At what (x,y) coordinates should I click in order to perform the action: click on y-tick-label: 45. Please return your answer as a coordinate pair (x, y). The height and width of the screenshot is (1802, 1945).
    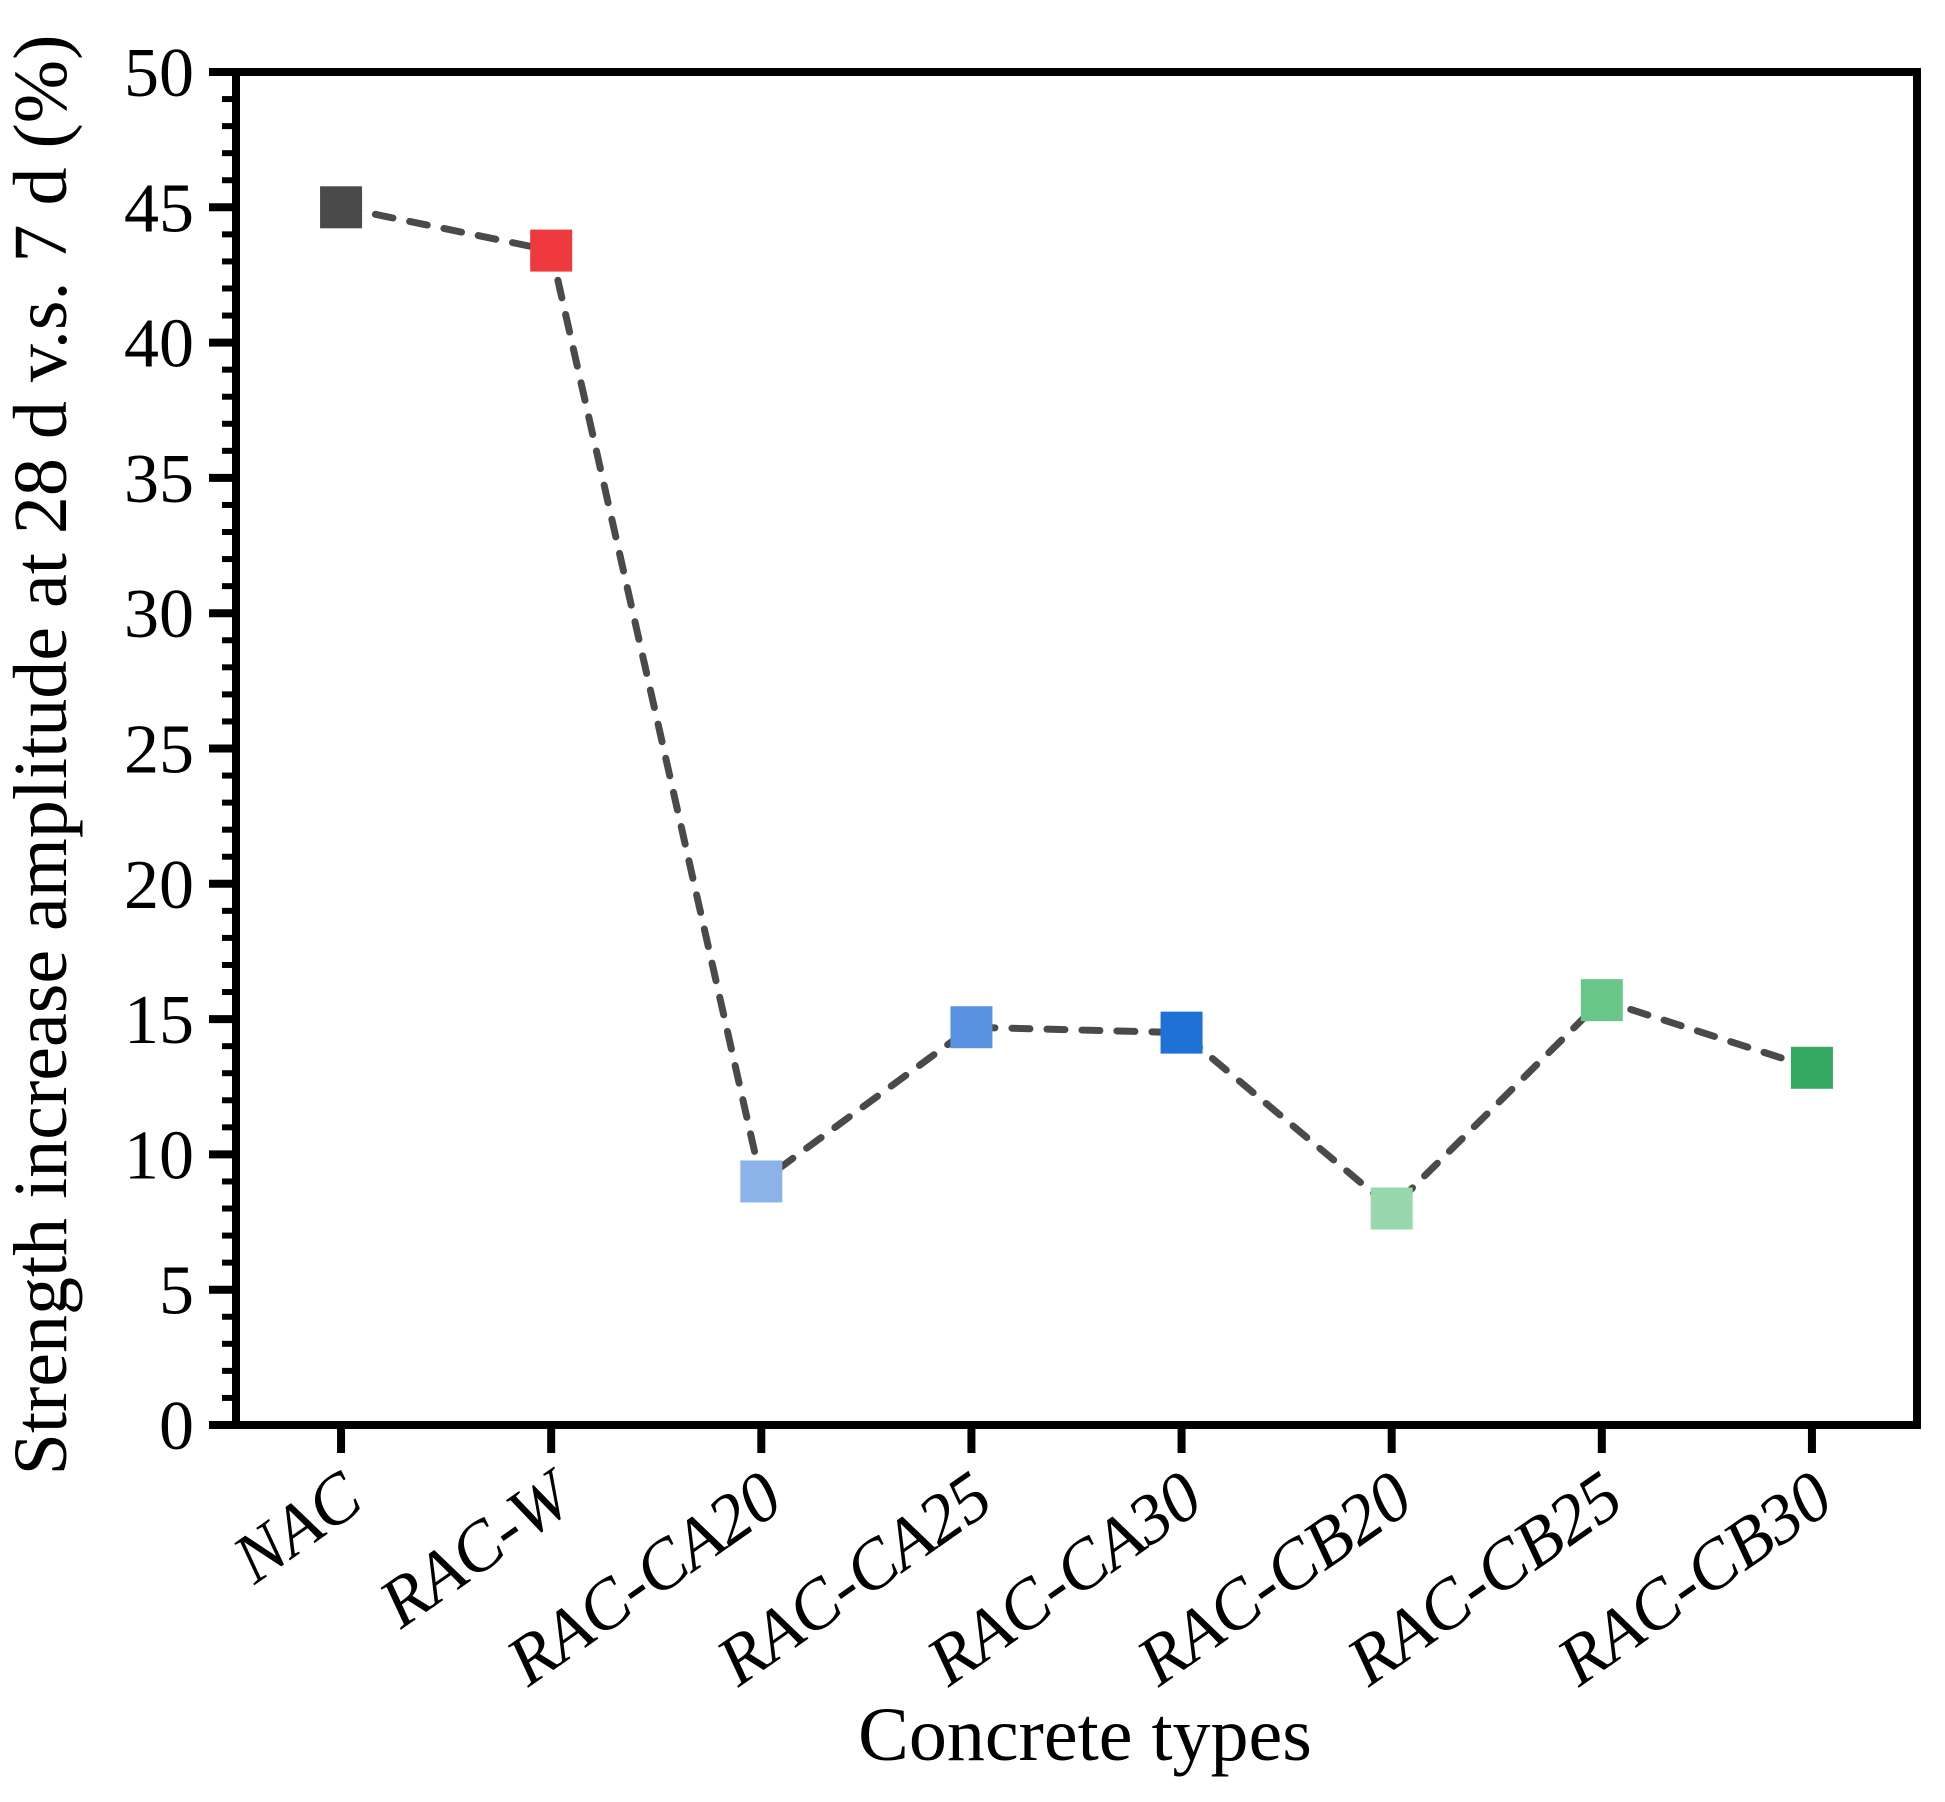
    Looking at the image, I should click on (159, 208).